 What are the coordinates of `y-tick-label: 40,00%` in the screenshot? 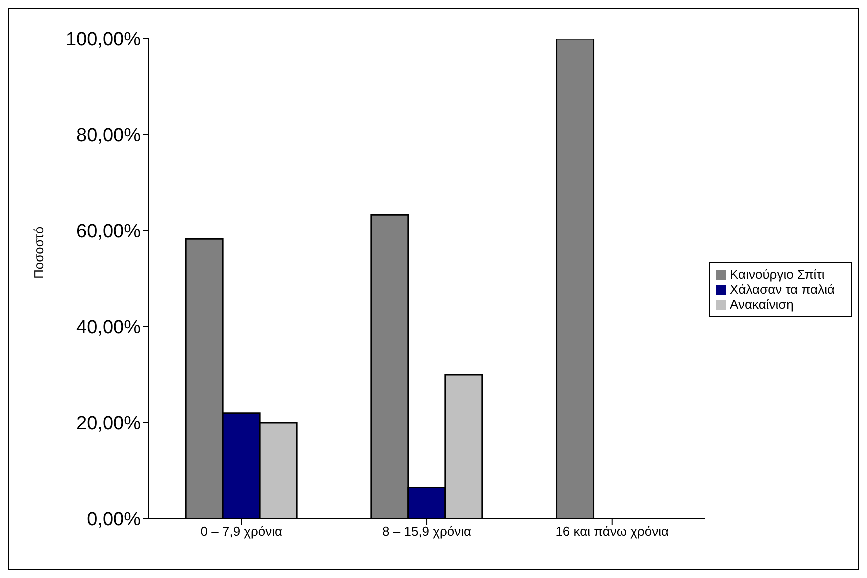 It's located at (109, 328).